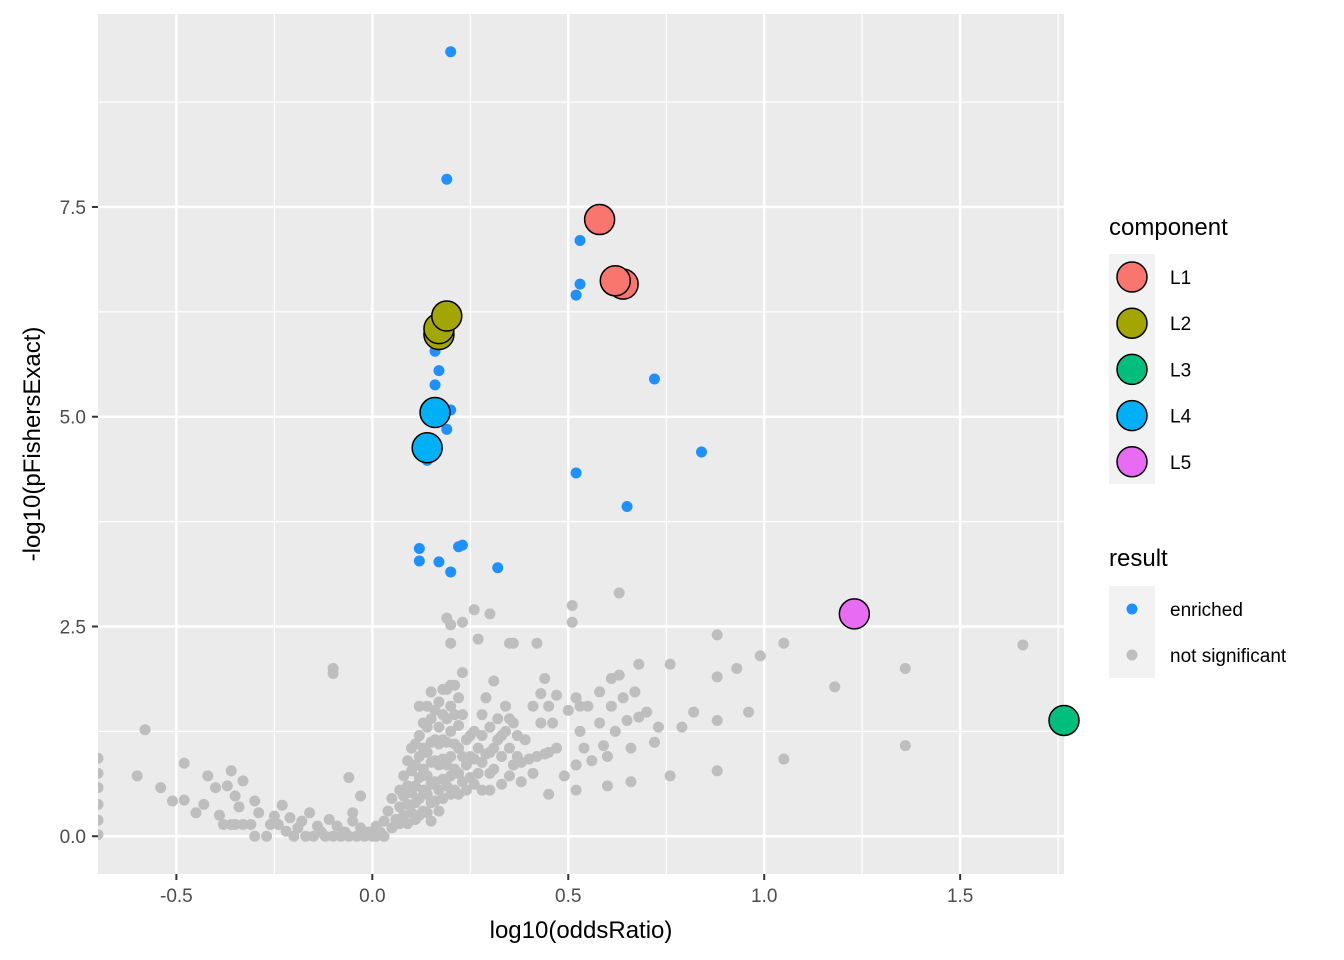  I want to click on legend-result-title: result, so click(1138, 558).